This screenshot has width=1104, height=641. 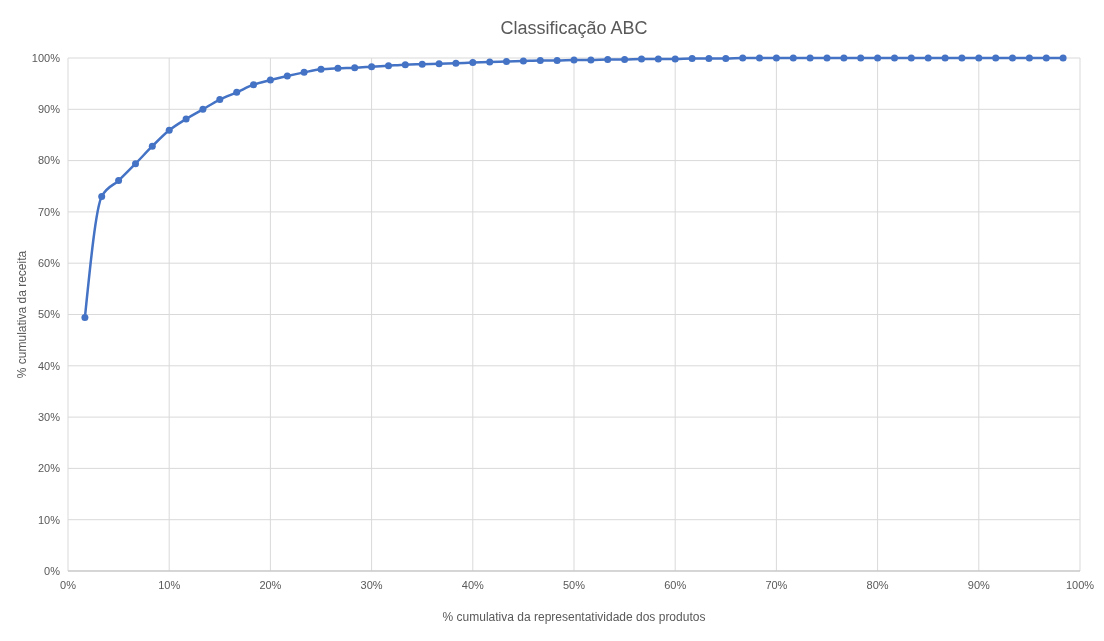 What do you see at coordinates (49, 468) in the screenshot?
I see `y-tick-label: 20%` at bounding box center [49, 468].